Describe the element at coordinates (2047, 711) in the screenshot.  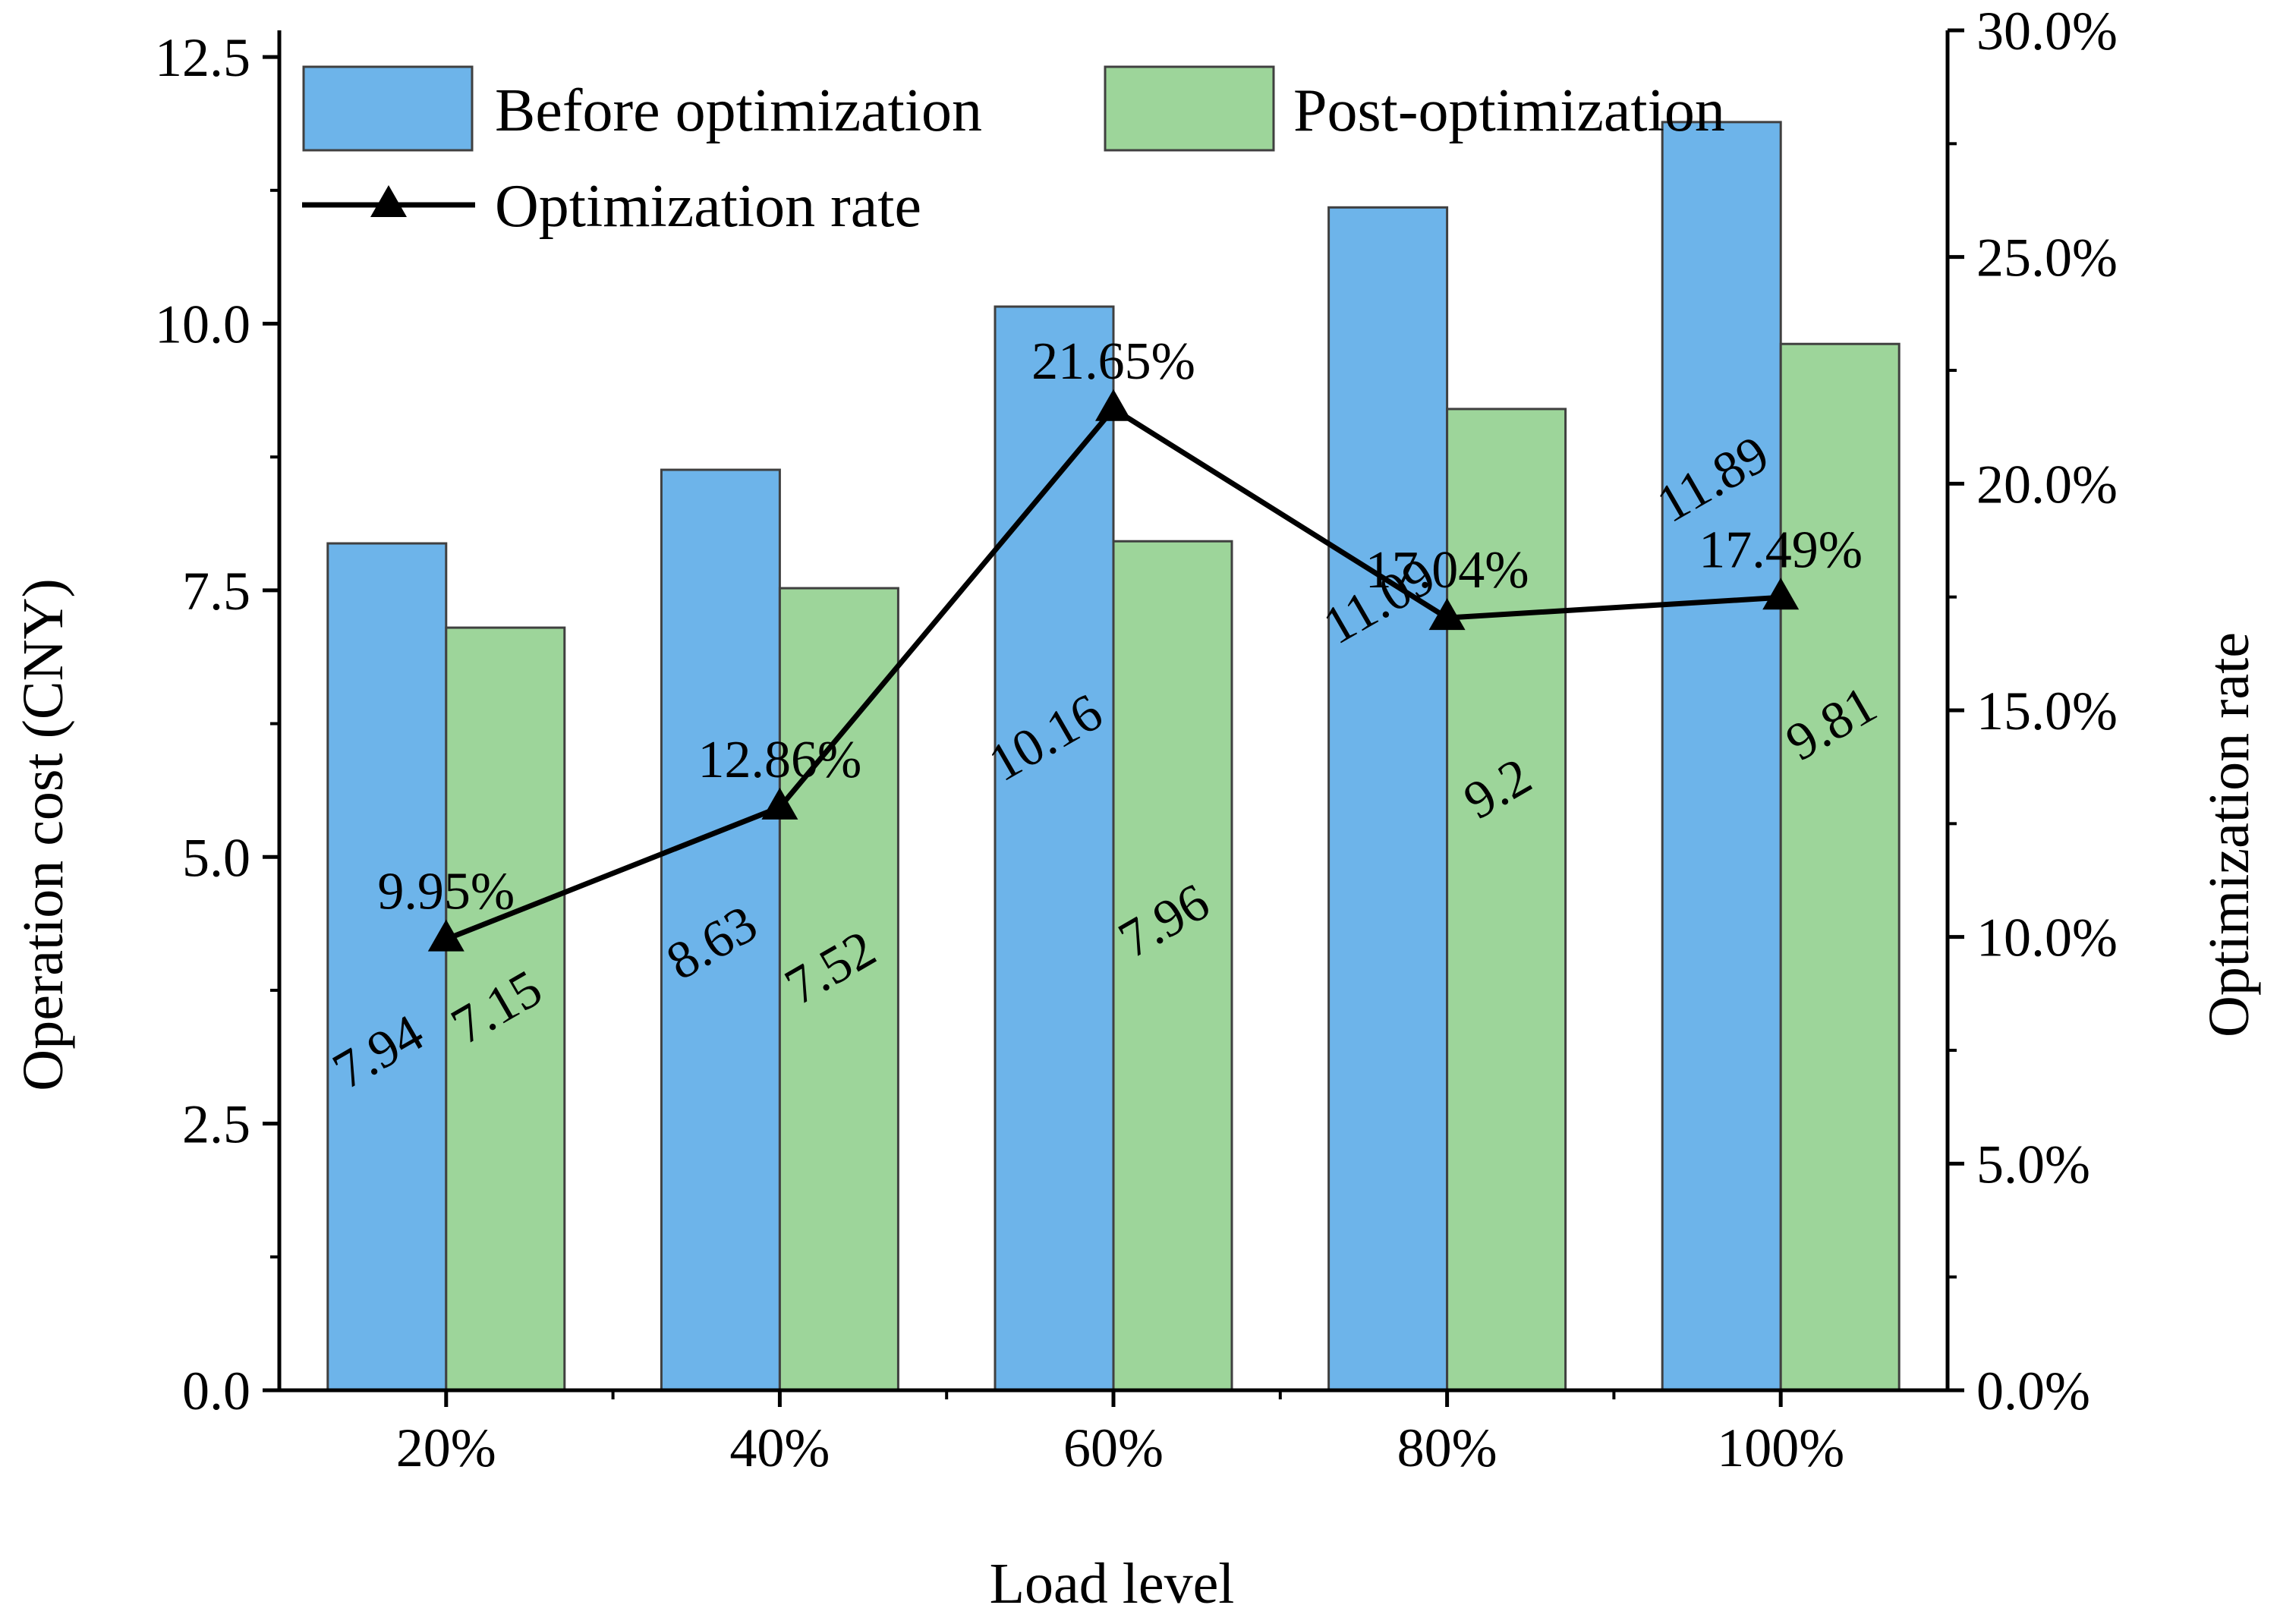
I see `y2-tick-label-3: 15.0%` at that location.